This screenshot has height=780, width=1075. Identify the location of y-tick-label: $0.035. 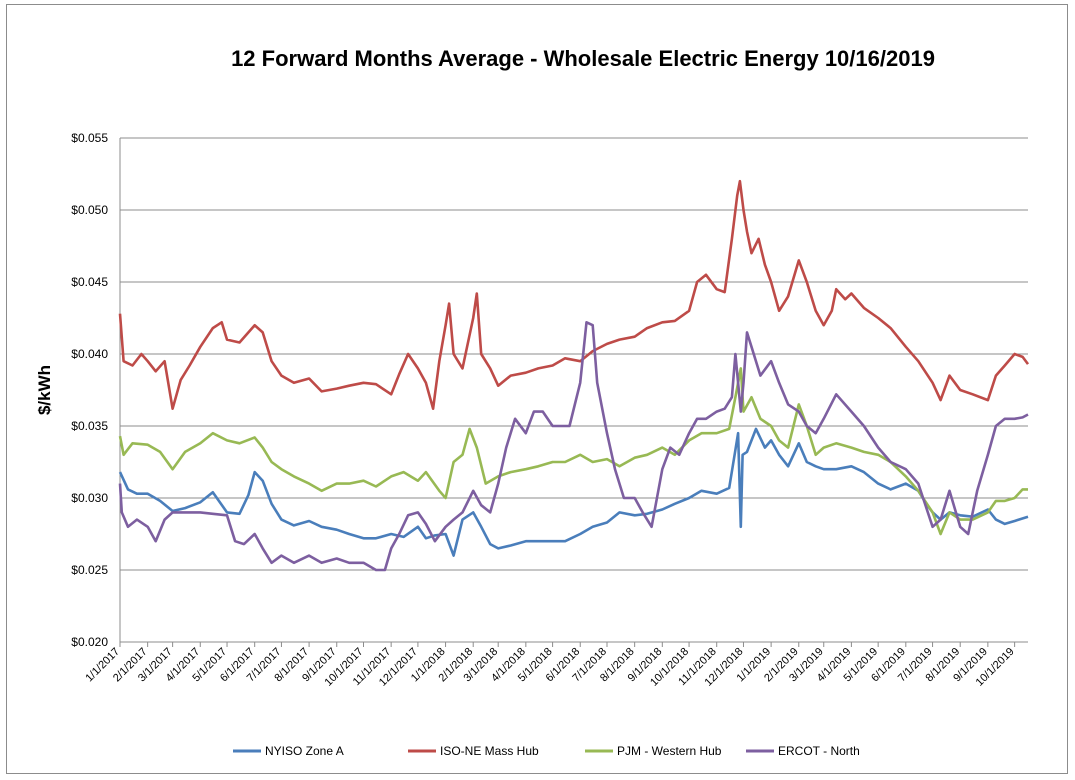
(89, 426).